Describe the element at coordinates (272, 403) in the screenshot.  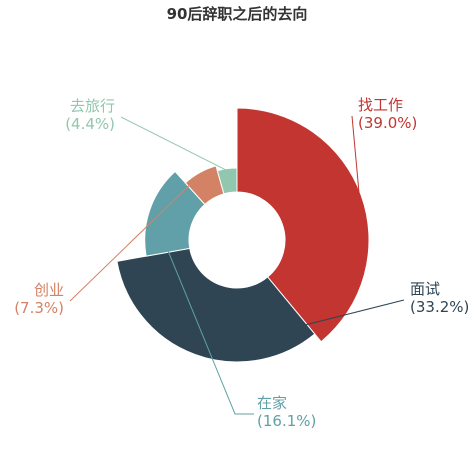
I see `slice-label-name-2: 在家` at that location.